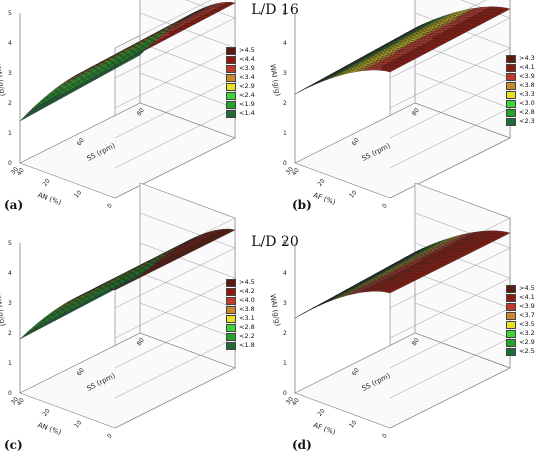 Image resolution: width=550 pixels, height=456 pixels. I want to click on legend-entry-a: <3.9, so click(240, 68).